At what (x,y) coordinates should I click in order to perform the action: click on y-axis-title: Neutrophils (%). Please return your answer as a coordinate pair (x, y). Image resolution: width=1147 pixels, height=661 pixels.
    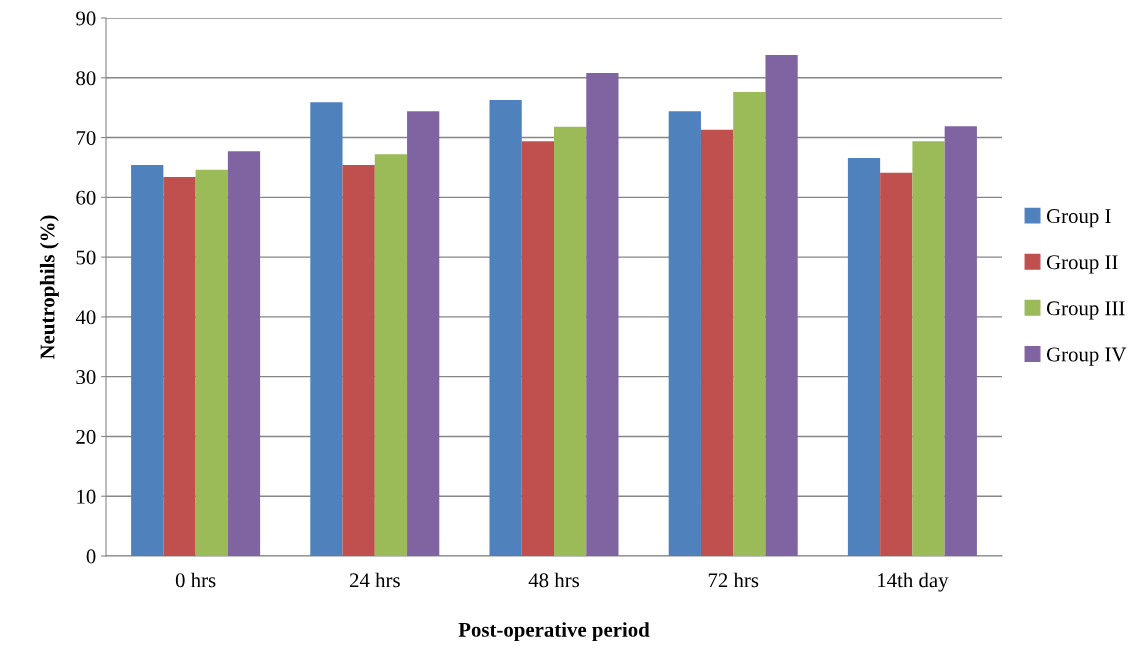
    Looking at the image, I should click on (49, 287).